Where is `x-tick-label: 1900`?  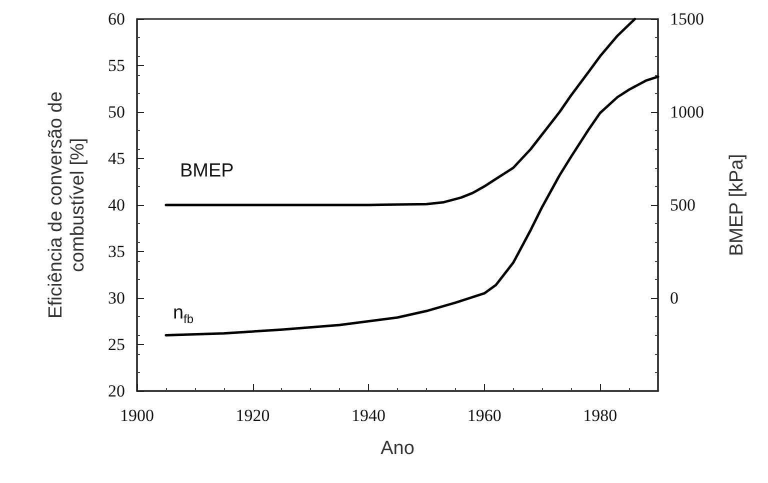 x-tick-label: 1900 is located at coordinates (137, 415).